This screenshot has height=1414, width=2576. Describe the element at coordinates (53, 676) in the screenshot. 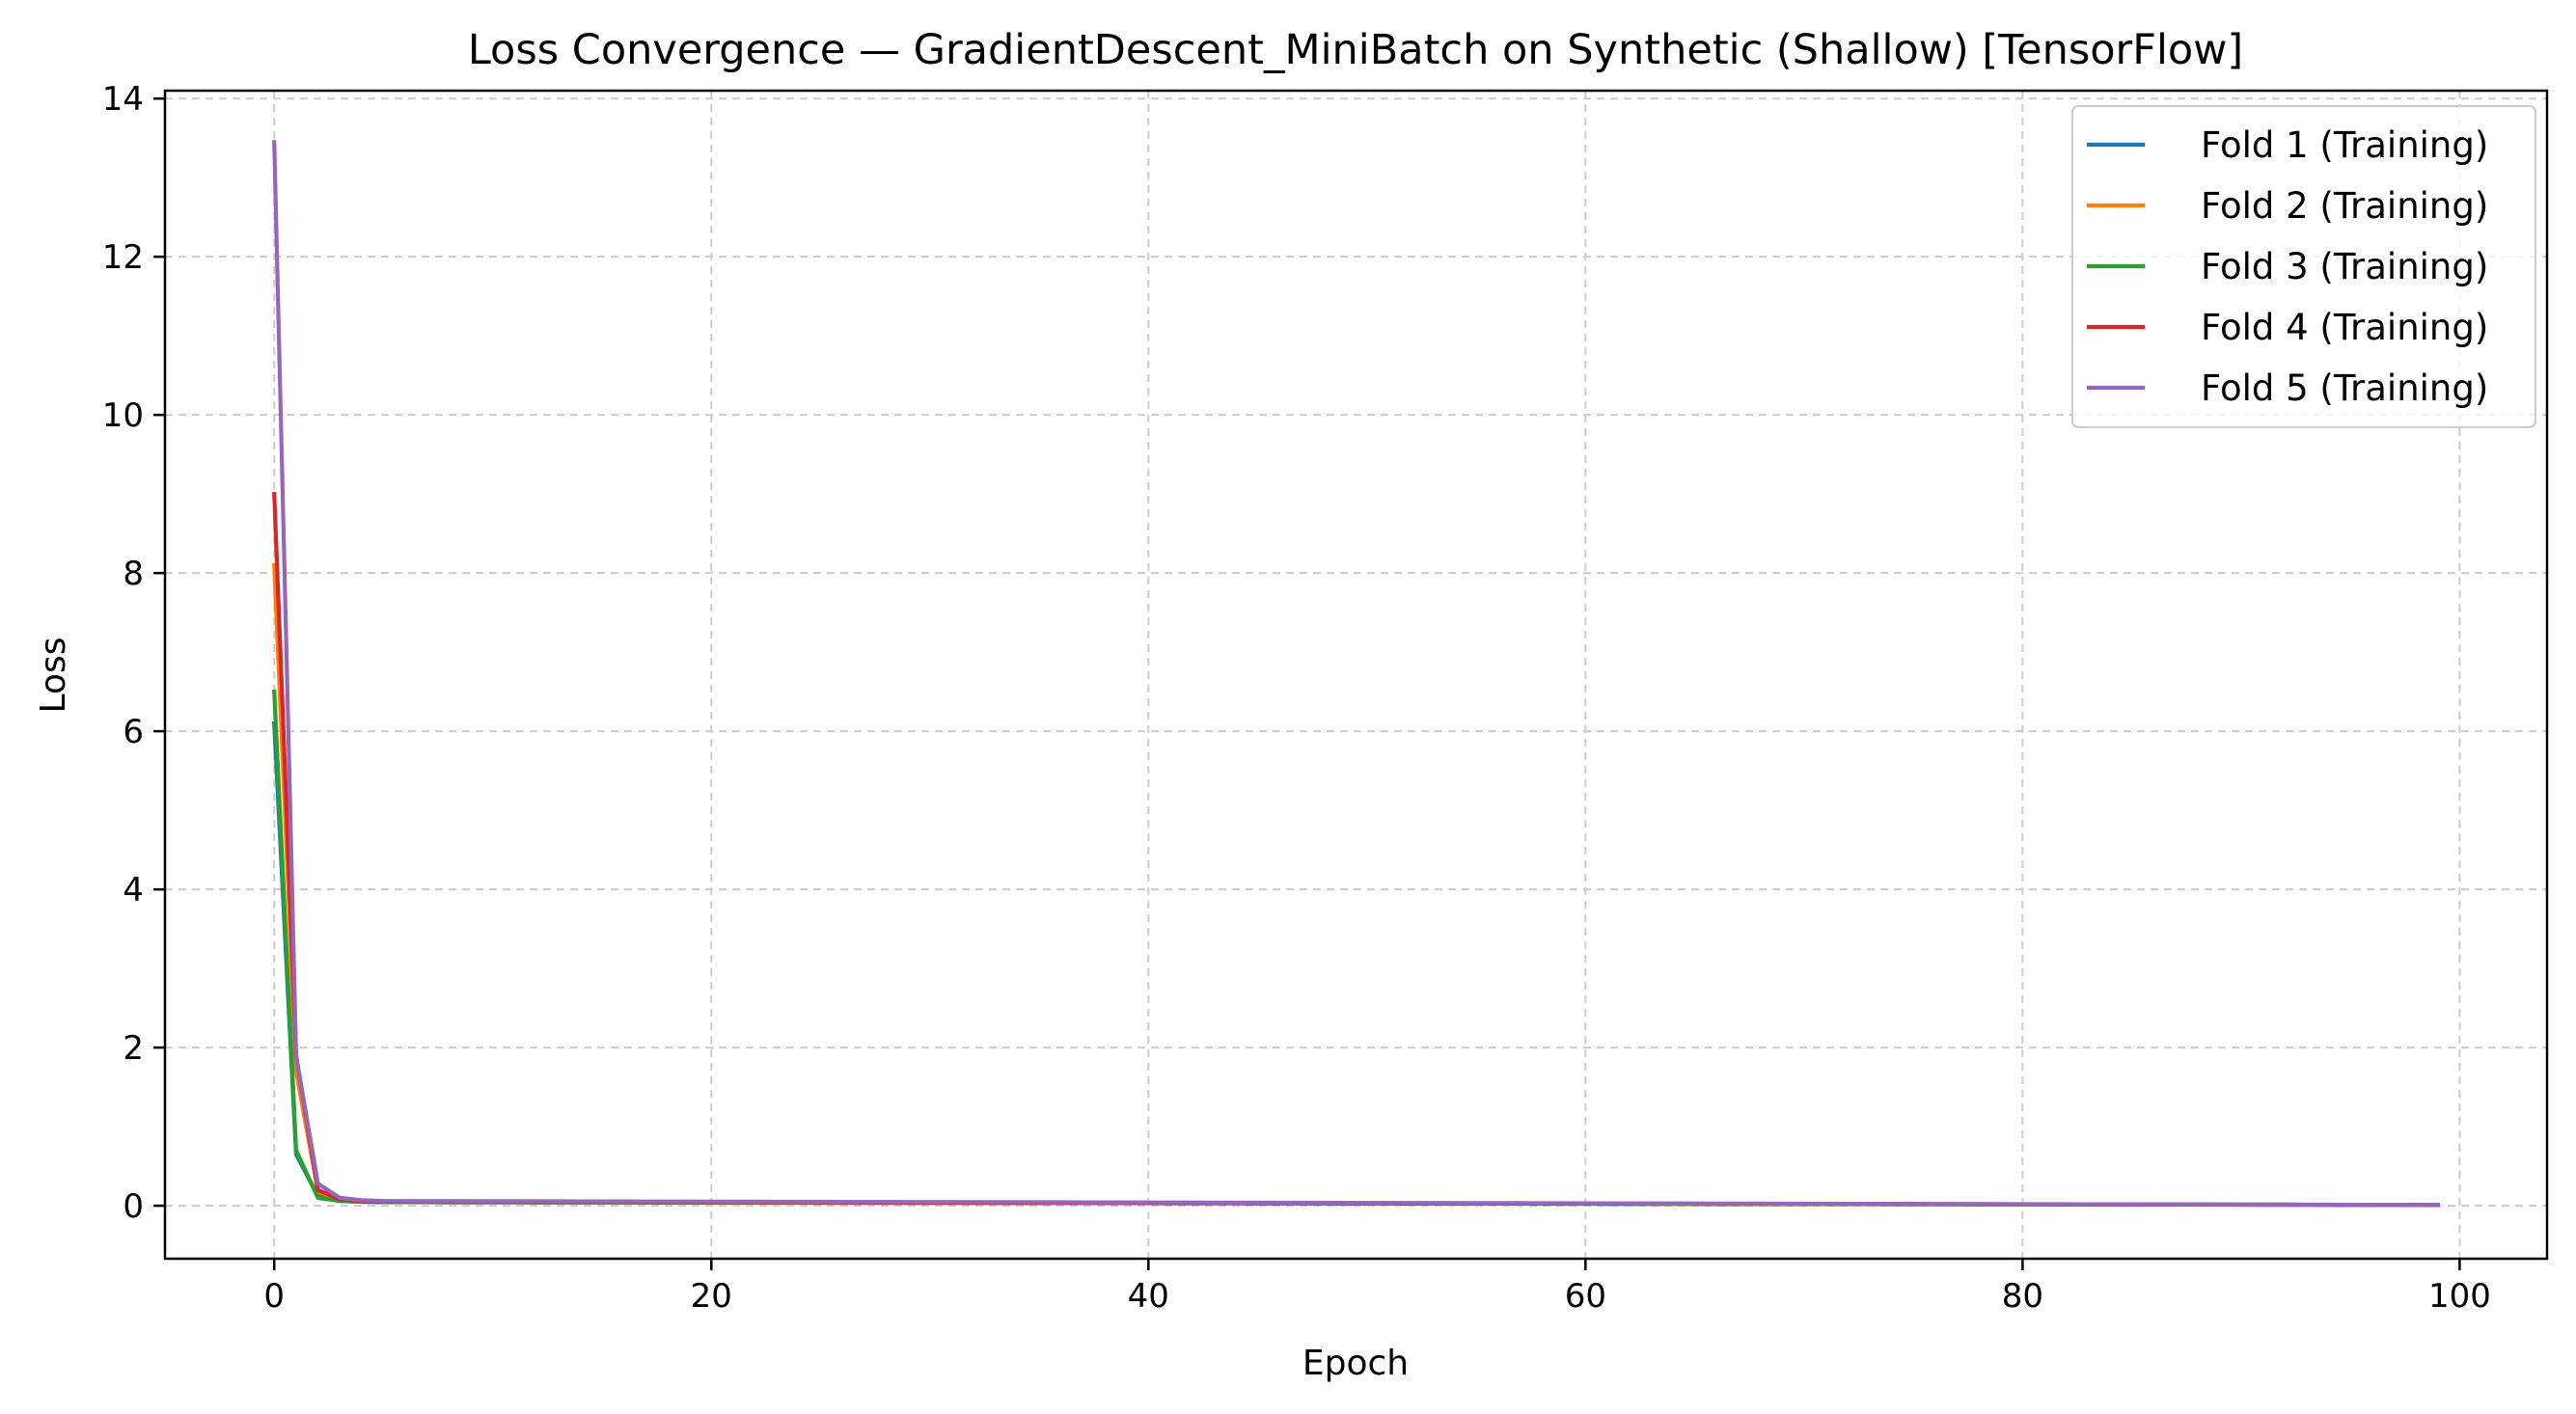

I see `y-axis-label: Loss` at that location.